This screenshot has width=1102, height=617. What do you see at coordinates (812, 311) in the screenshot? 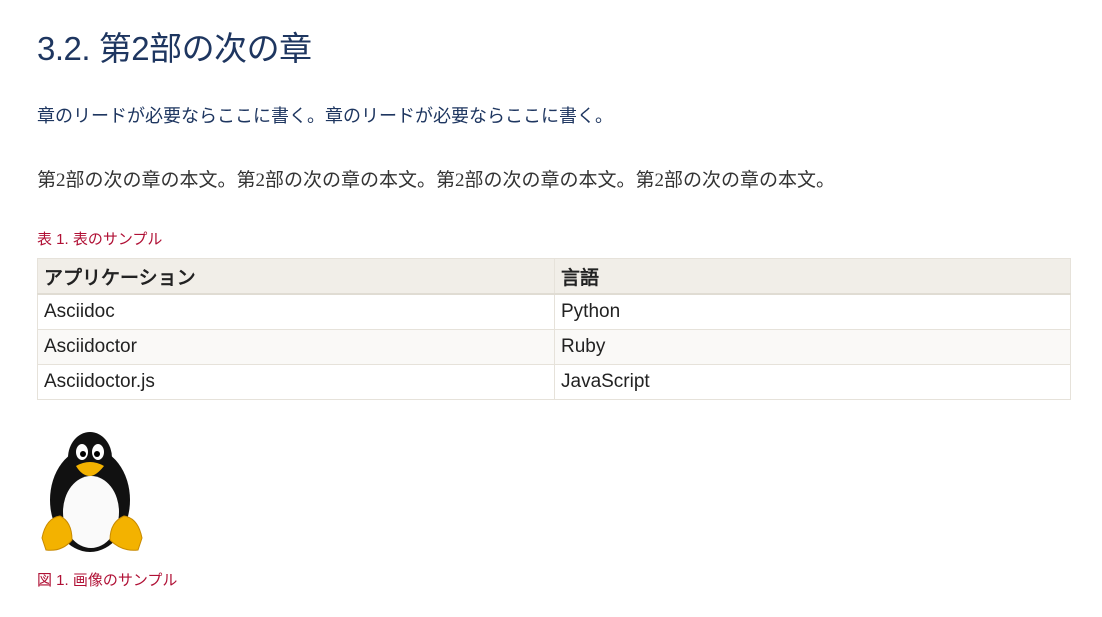
I see `table-cell: Python` at bounding box center [812, 311].